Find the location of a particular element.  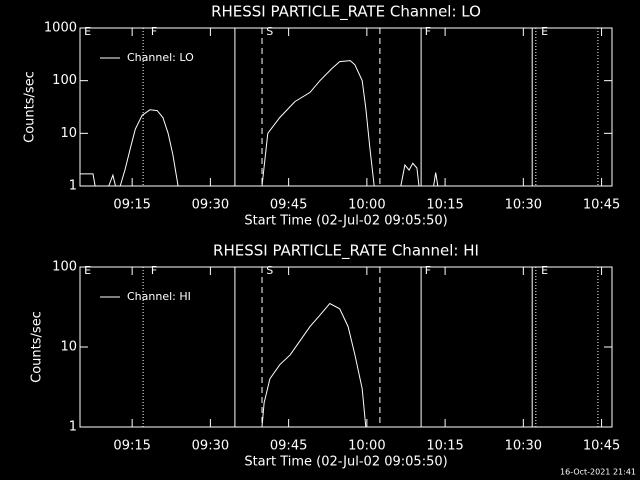

legend-label: Channel: HI is located at coordinates (159, 296).